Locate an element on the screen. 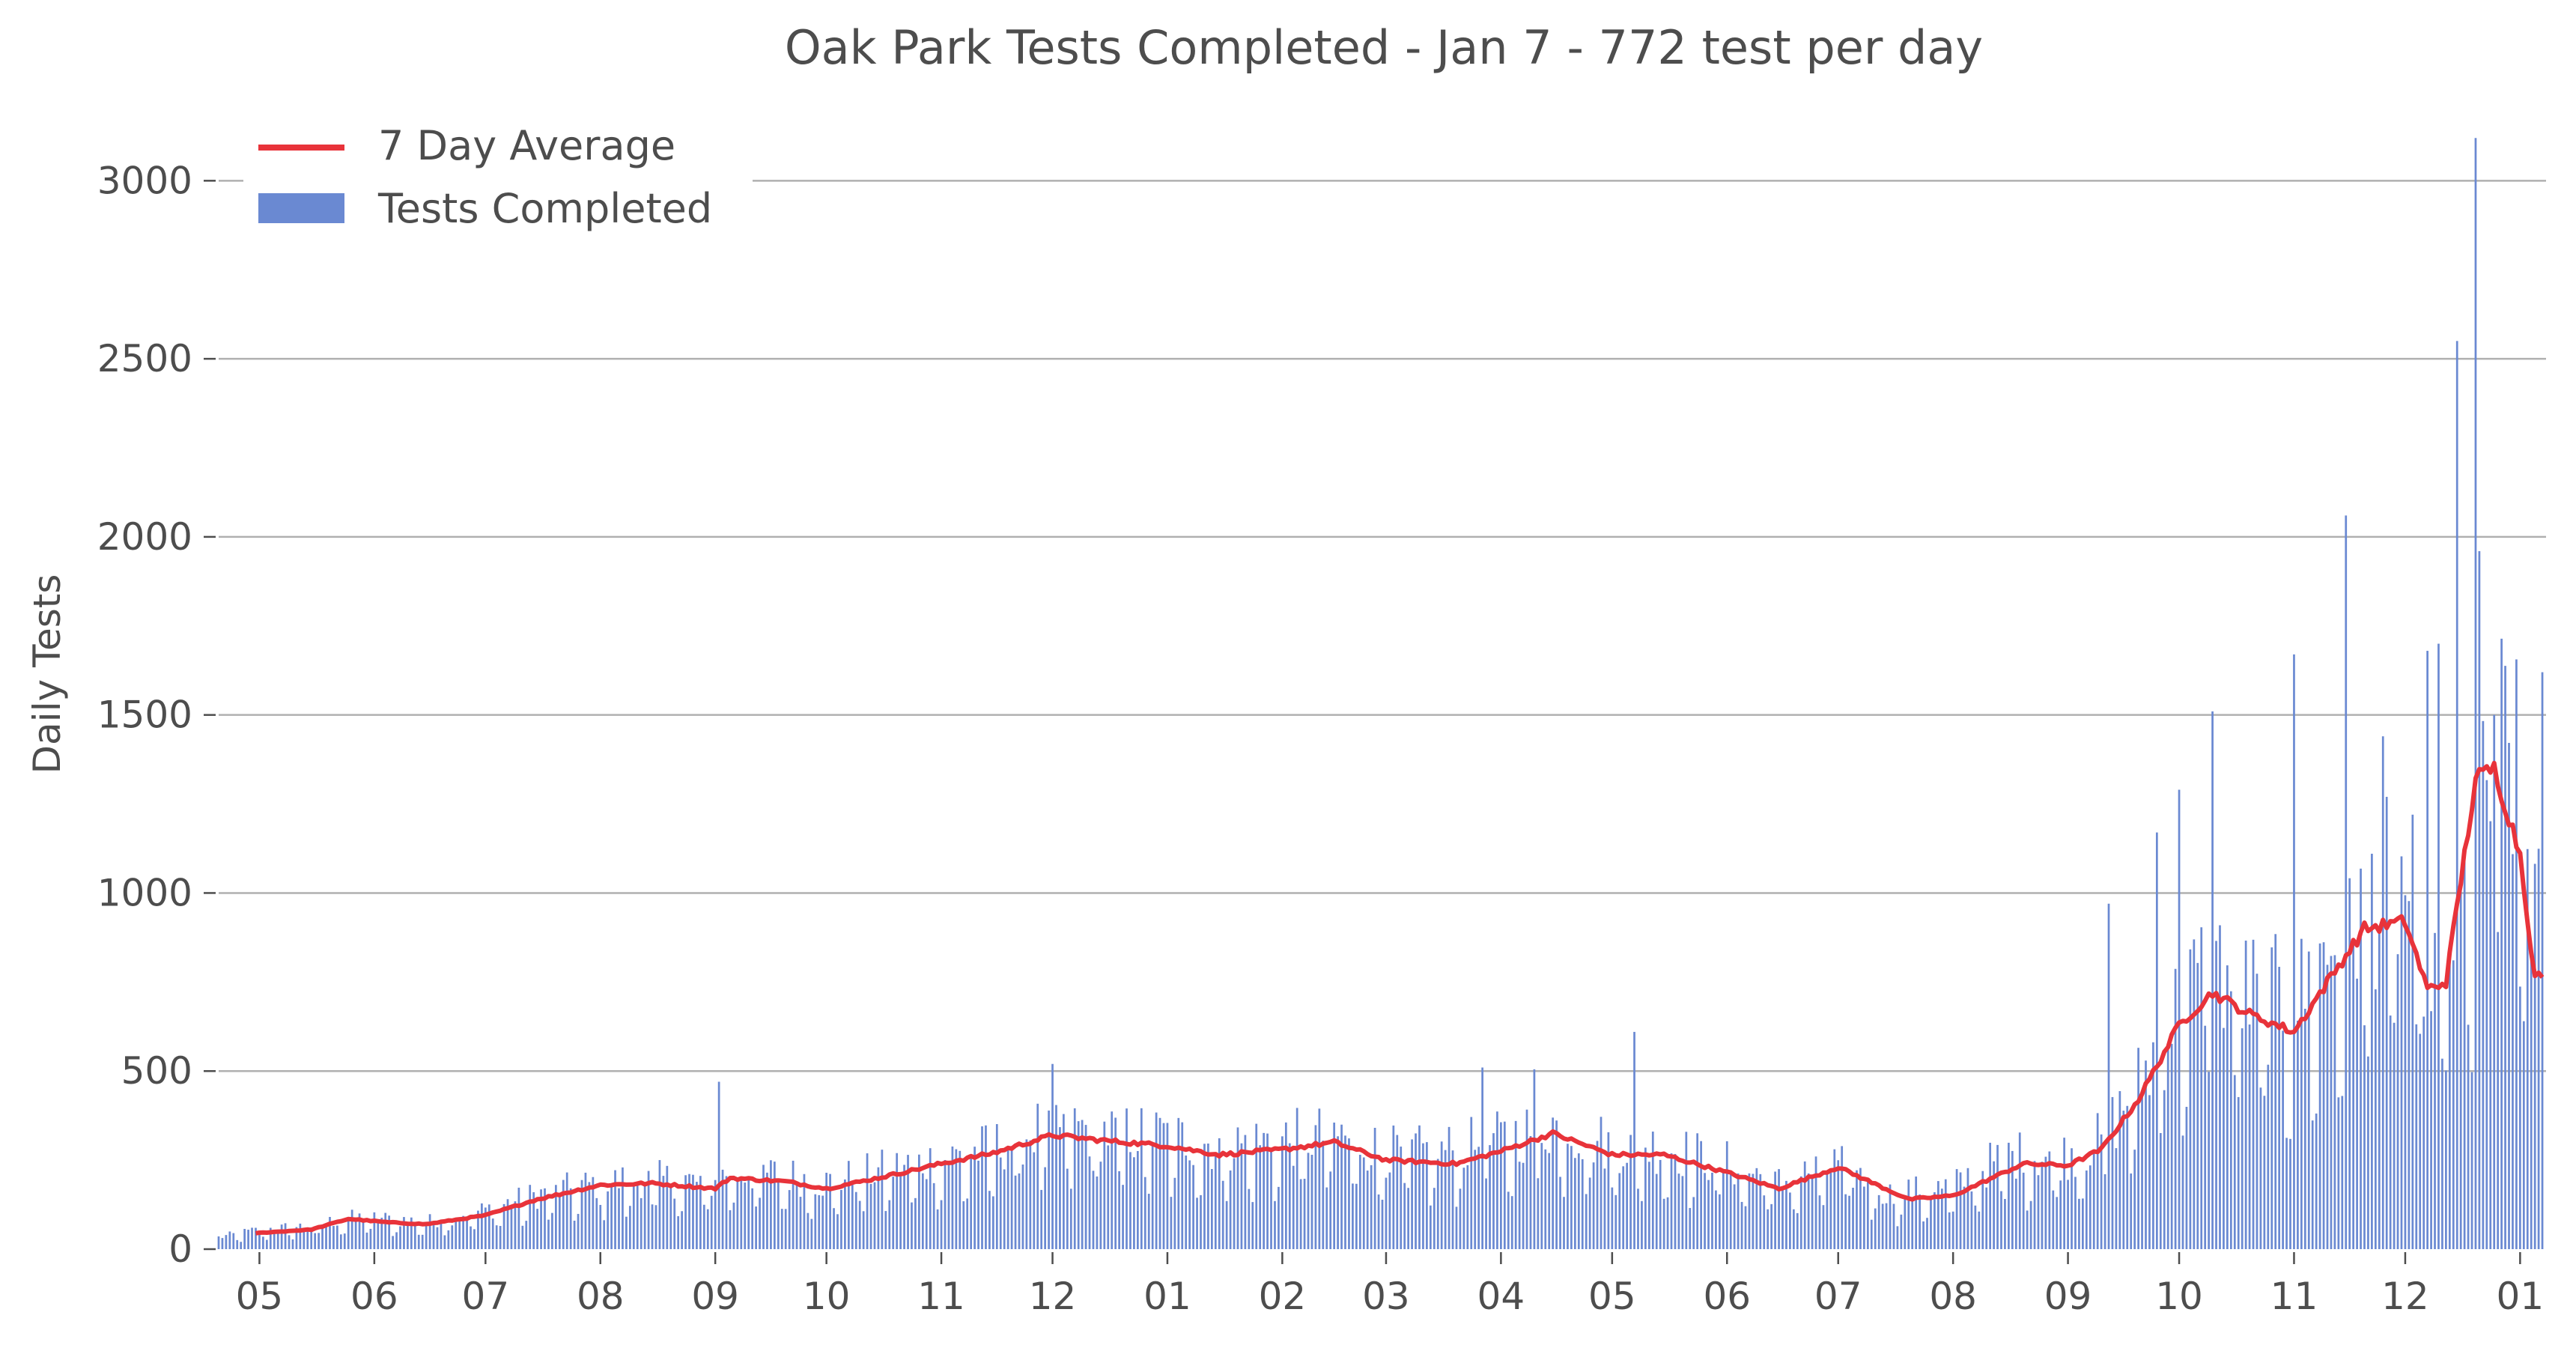  x-tick-label: 01 is located at coordinates (2521, 1296).